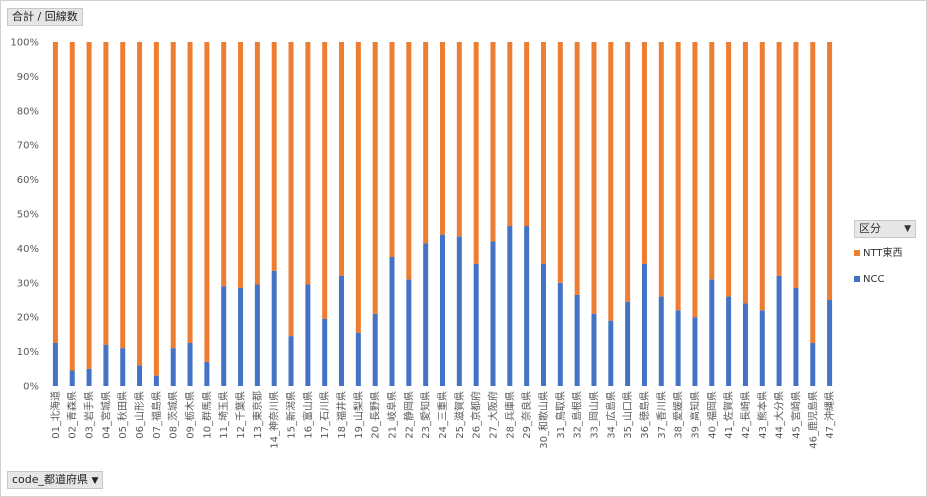  Describe the element at coordinates (28, 352) in the screenshot. I see `y-tick-label: 10%` at that location.